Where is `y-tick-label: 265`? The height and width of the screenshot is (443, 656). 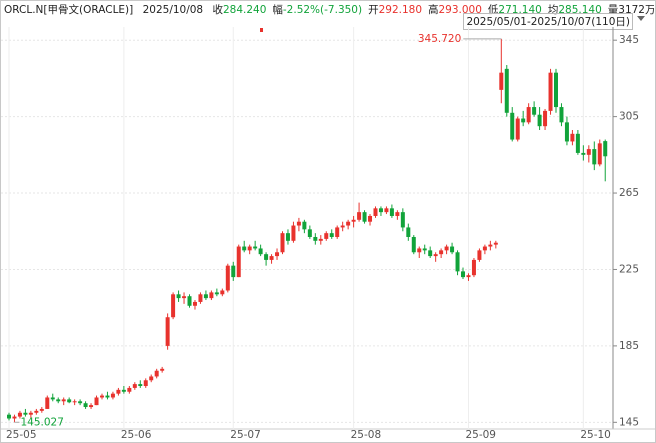 y-tick-label: 265 is located at coordinates (629, 193).